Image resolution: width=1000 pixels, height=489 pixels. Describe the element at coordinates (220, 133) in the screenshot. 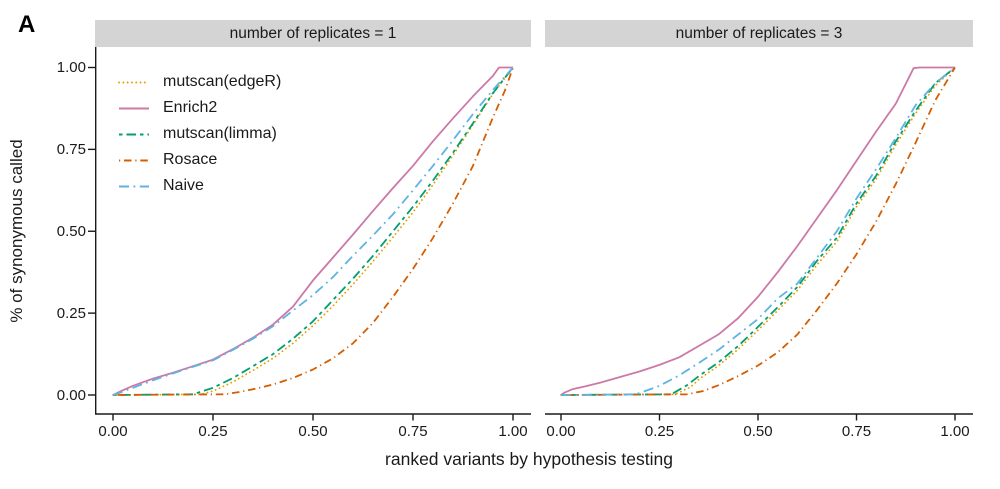

I see `legend-entry-label: mutscan(limma)` at that location.